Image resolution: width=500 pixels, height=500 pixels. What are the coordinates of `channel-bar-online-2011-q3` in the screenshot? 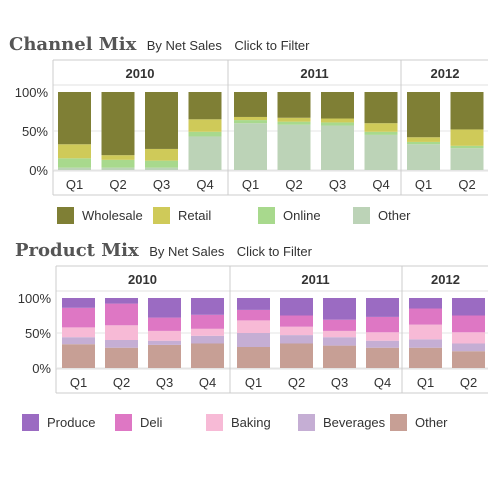 It's located at (337, 124).